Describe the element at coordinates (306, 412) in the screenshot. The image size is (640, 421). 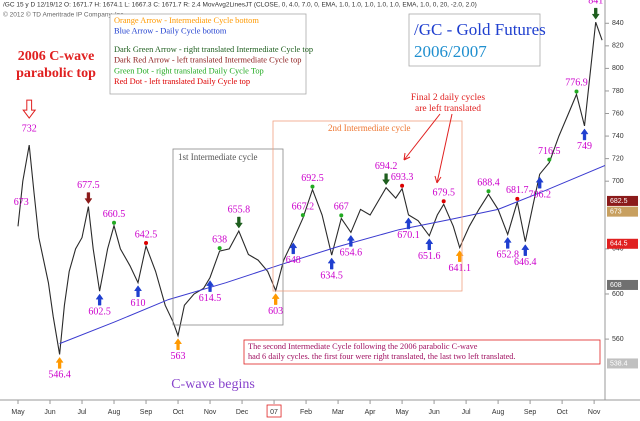
I see `x-tick-label: Feb` at that location.